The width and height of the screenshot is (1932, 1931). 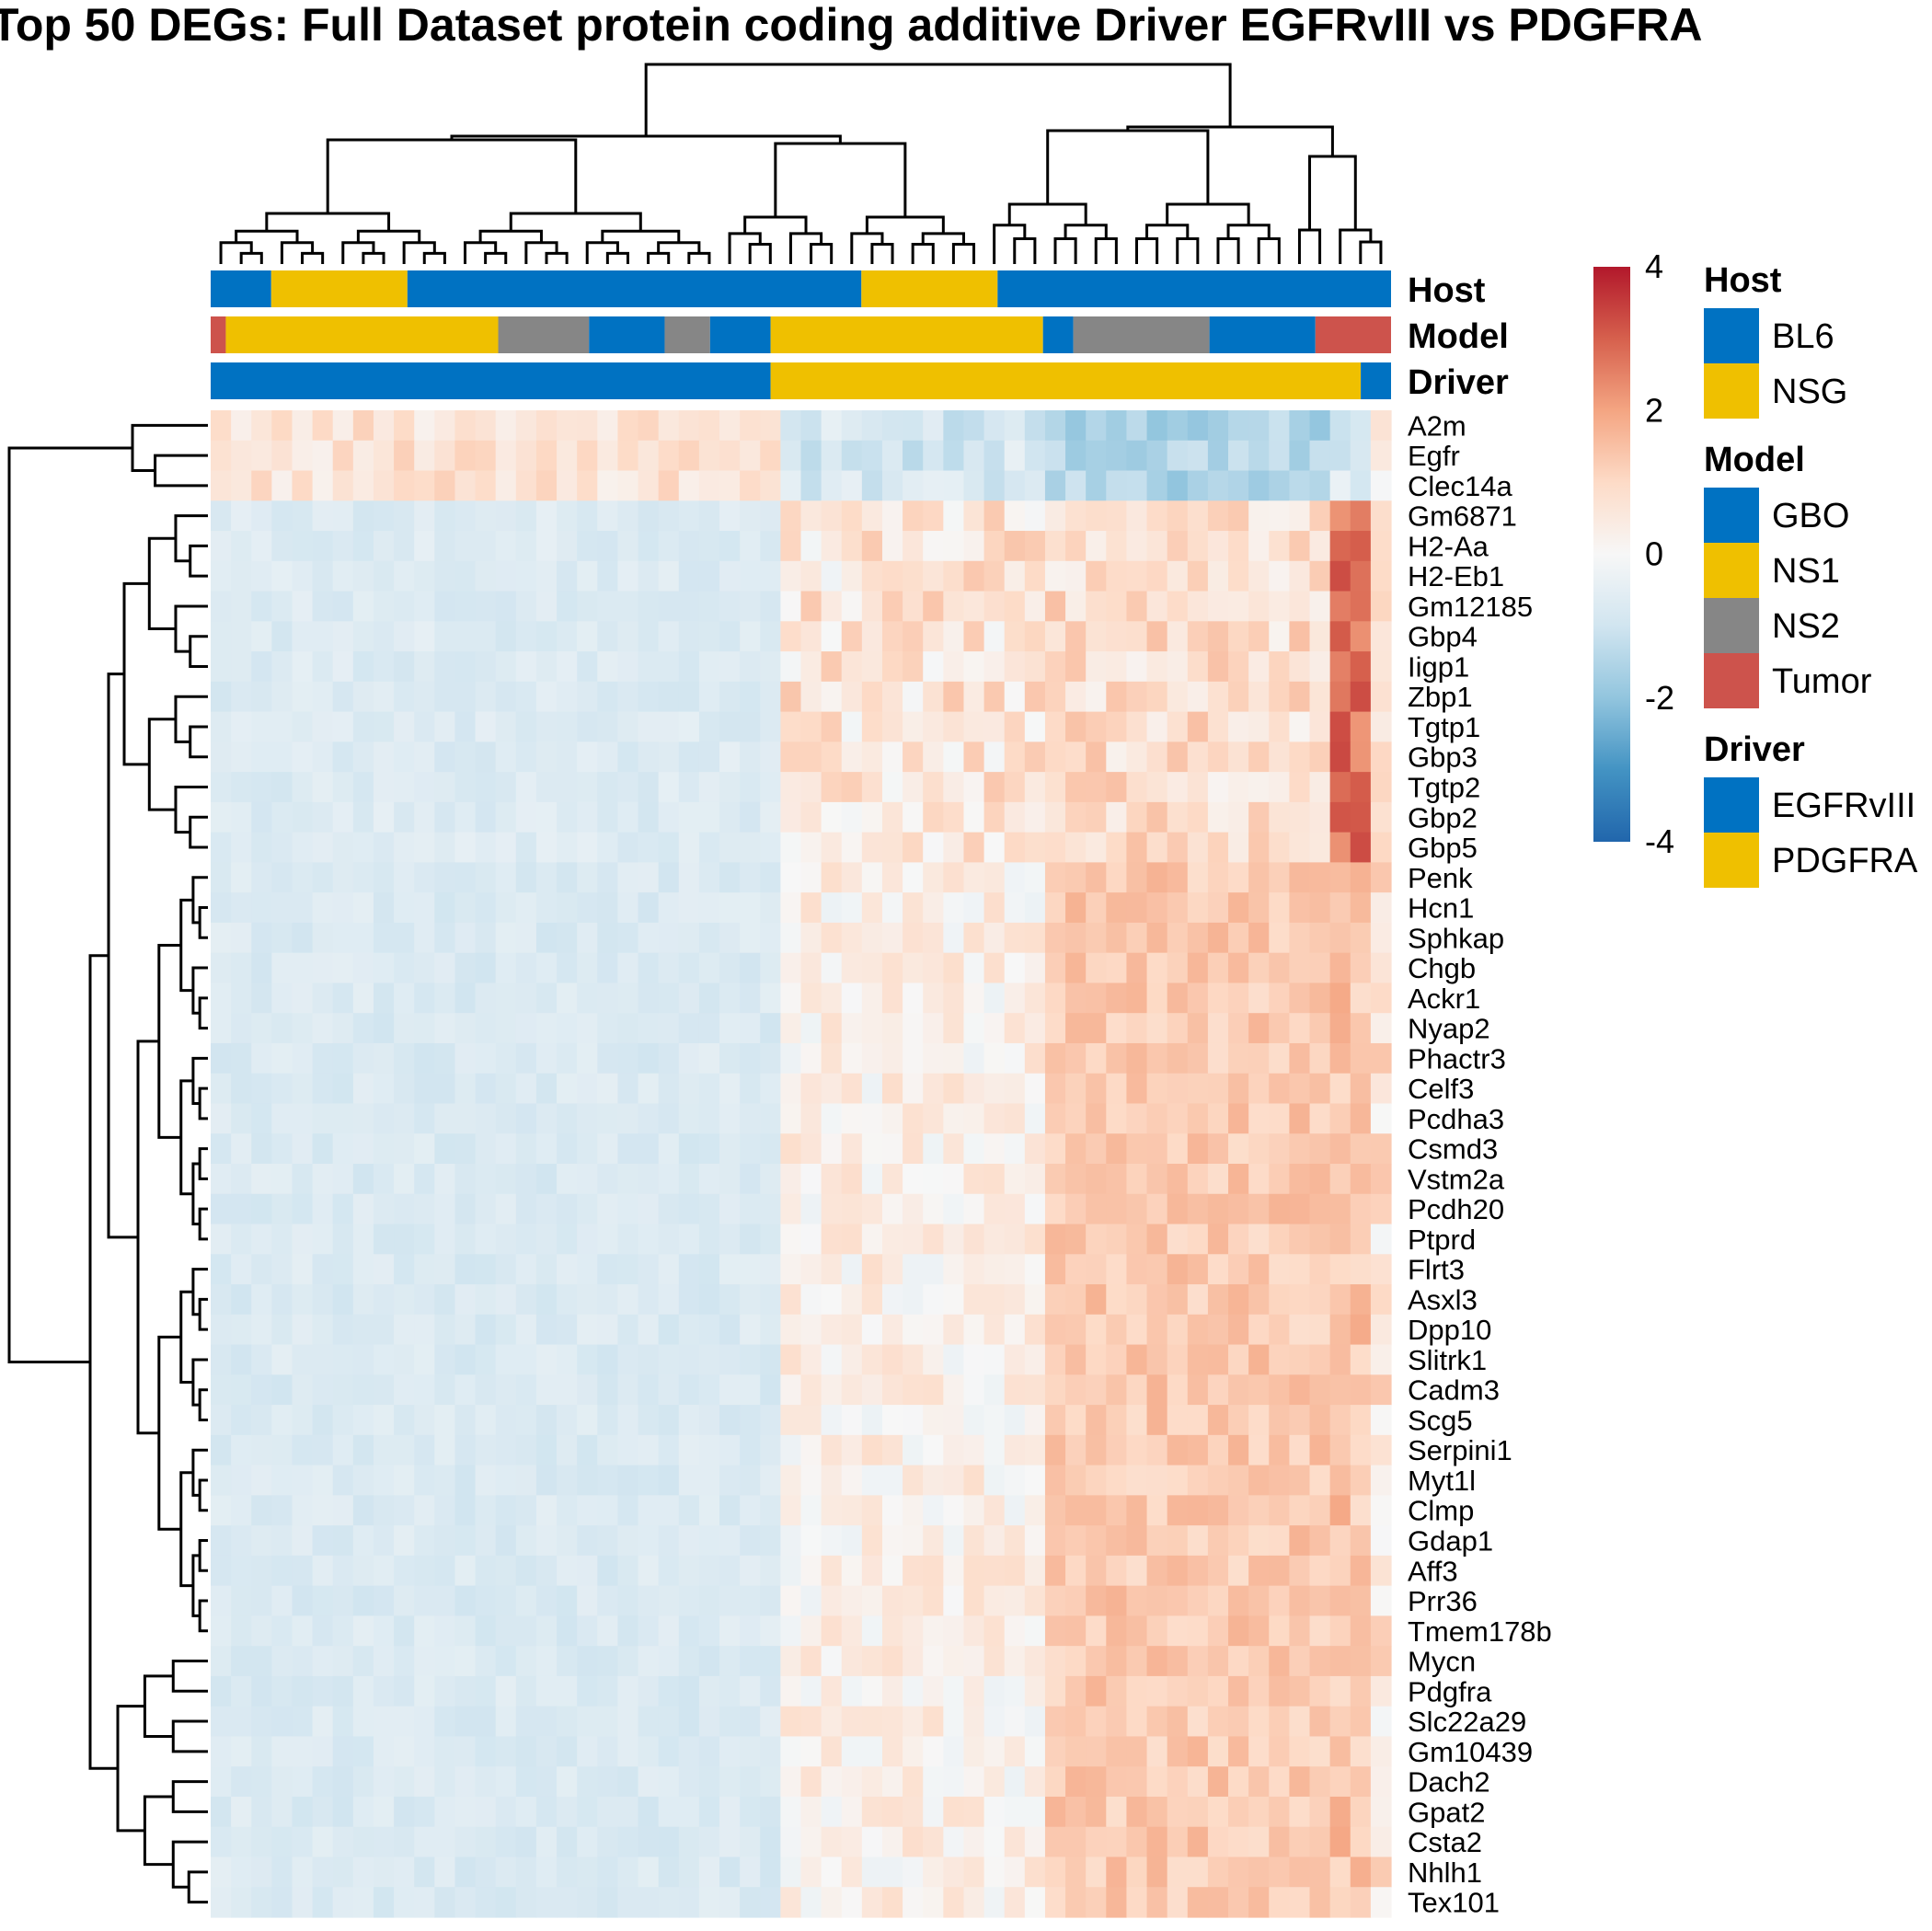 What do you see at coordinates (1731, 515) in the screenshot?
I see `legend-swatch` at bounding box center [1731, 515].